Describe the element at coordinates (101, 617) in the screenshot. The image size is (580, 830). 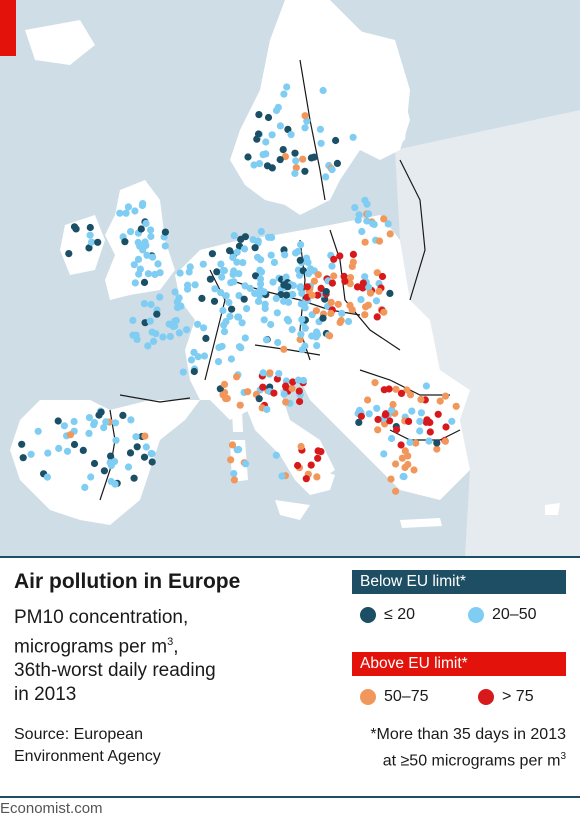
I see `subtitle-line: PM10 concentration,` at that location.